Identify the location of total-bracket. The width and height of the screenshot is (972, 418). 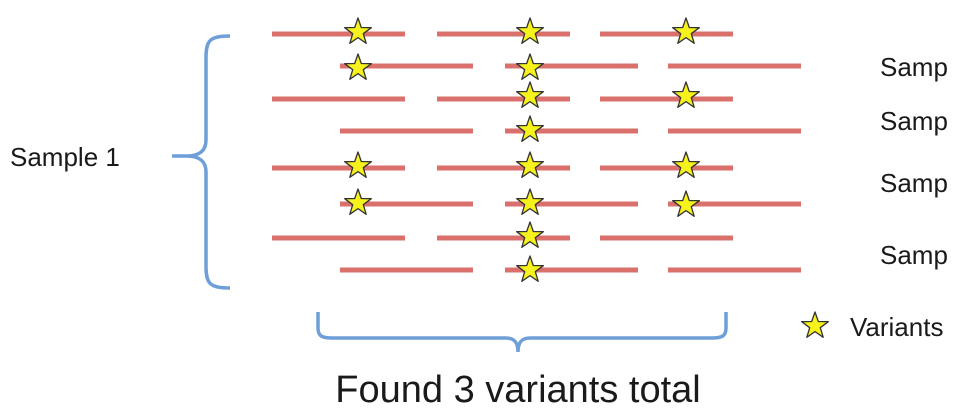
(522, 332).